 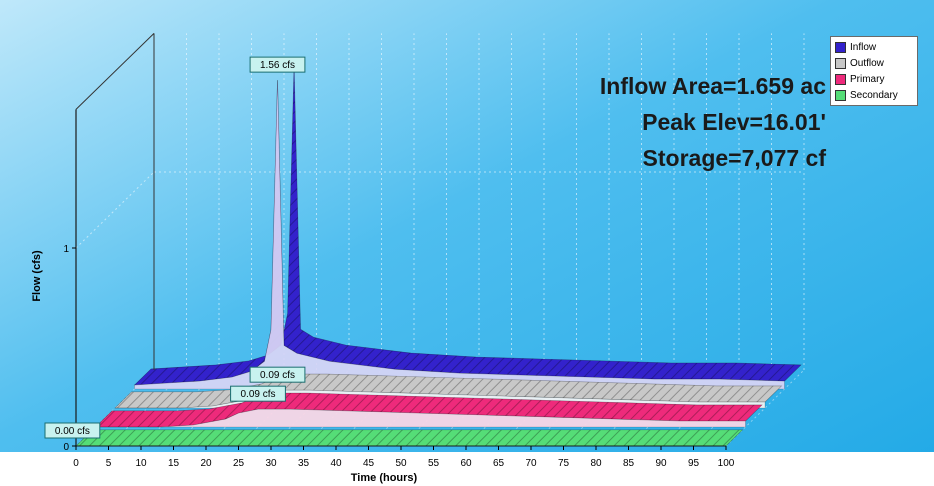 What do you see at coordinates (115, 210) in the screenshot?
I see `grid-line-y-side` at bounding box center [115, 210].